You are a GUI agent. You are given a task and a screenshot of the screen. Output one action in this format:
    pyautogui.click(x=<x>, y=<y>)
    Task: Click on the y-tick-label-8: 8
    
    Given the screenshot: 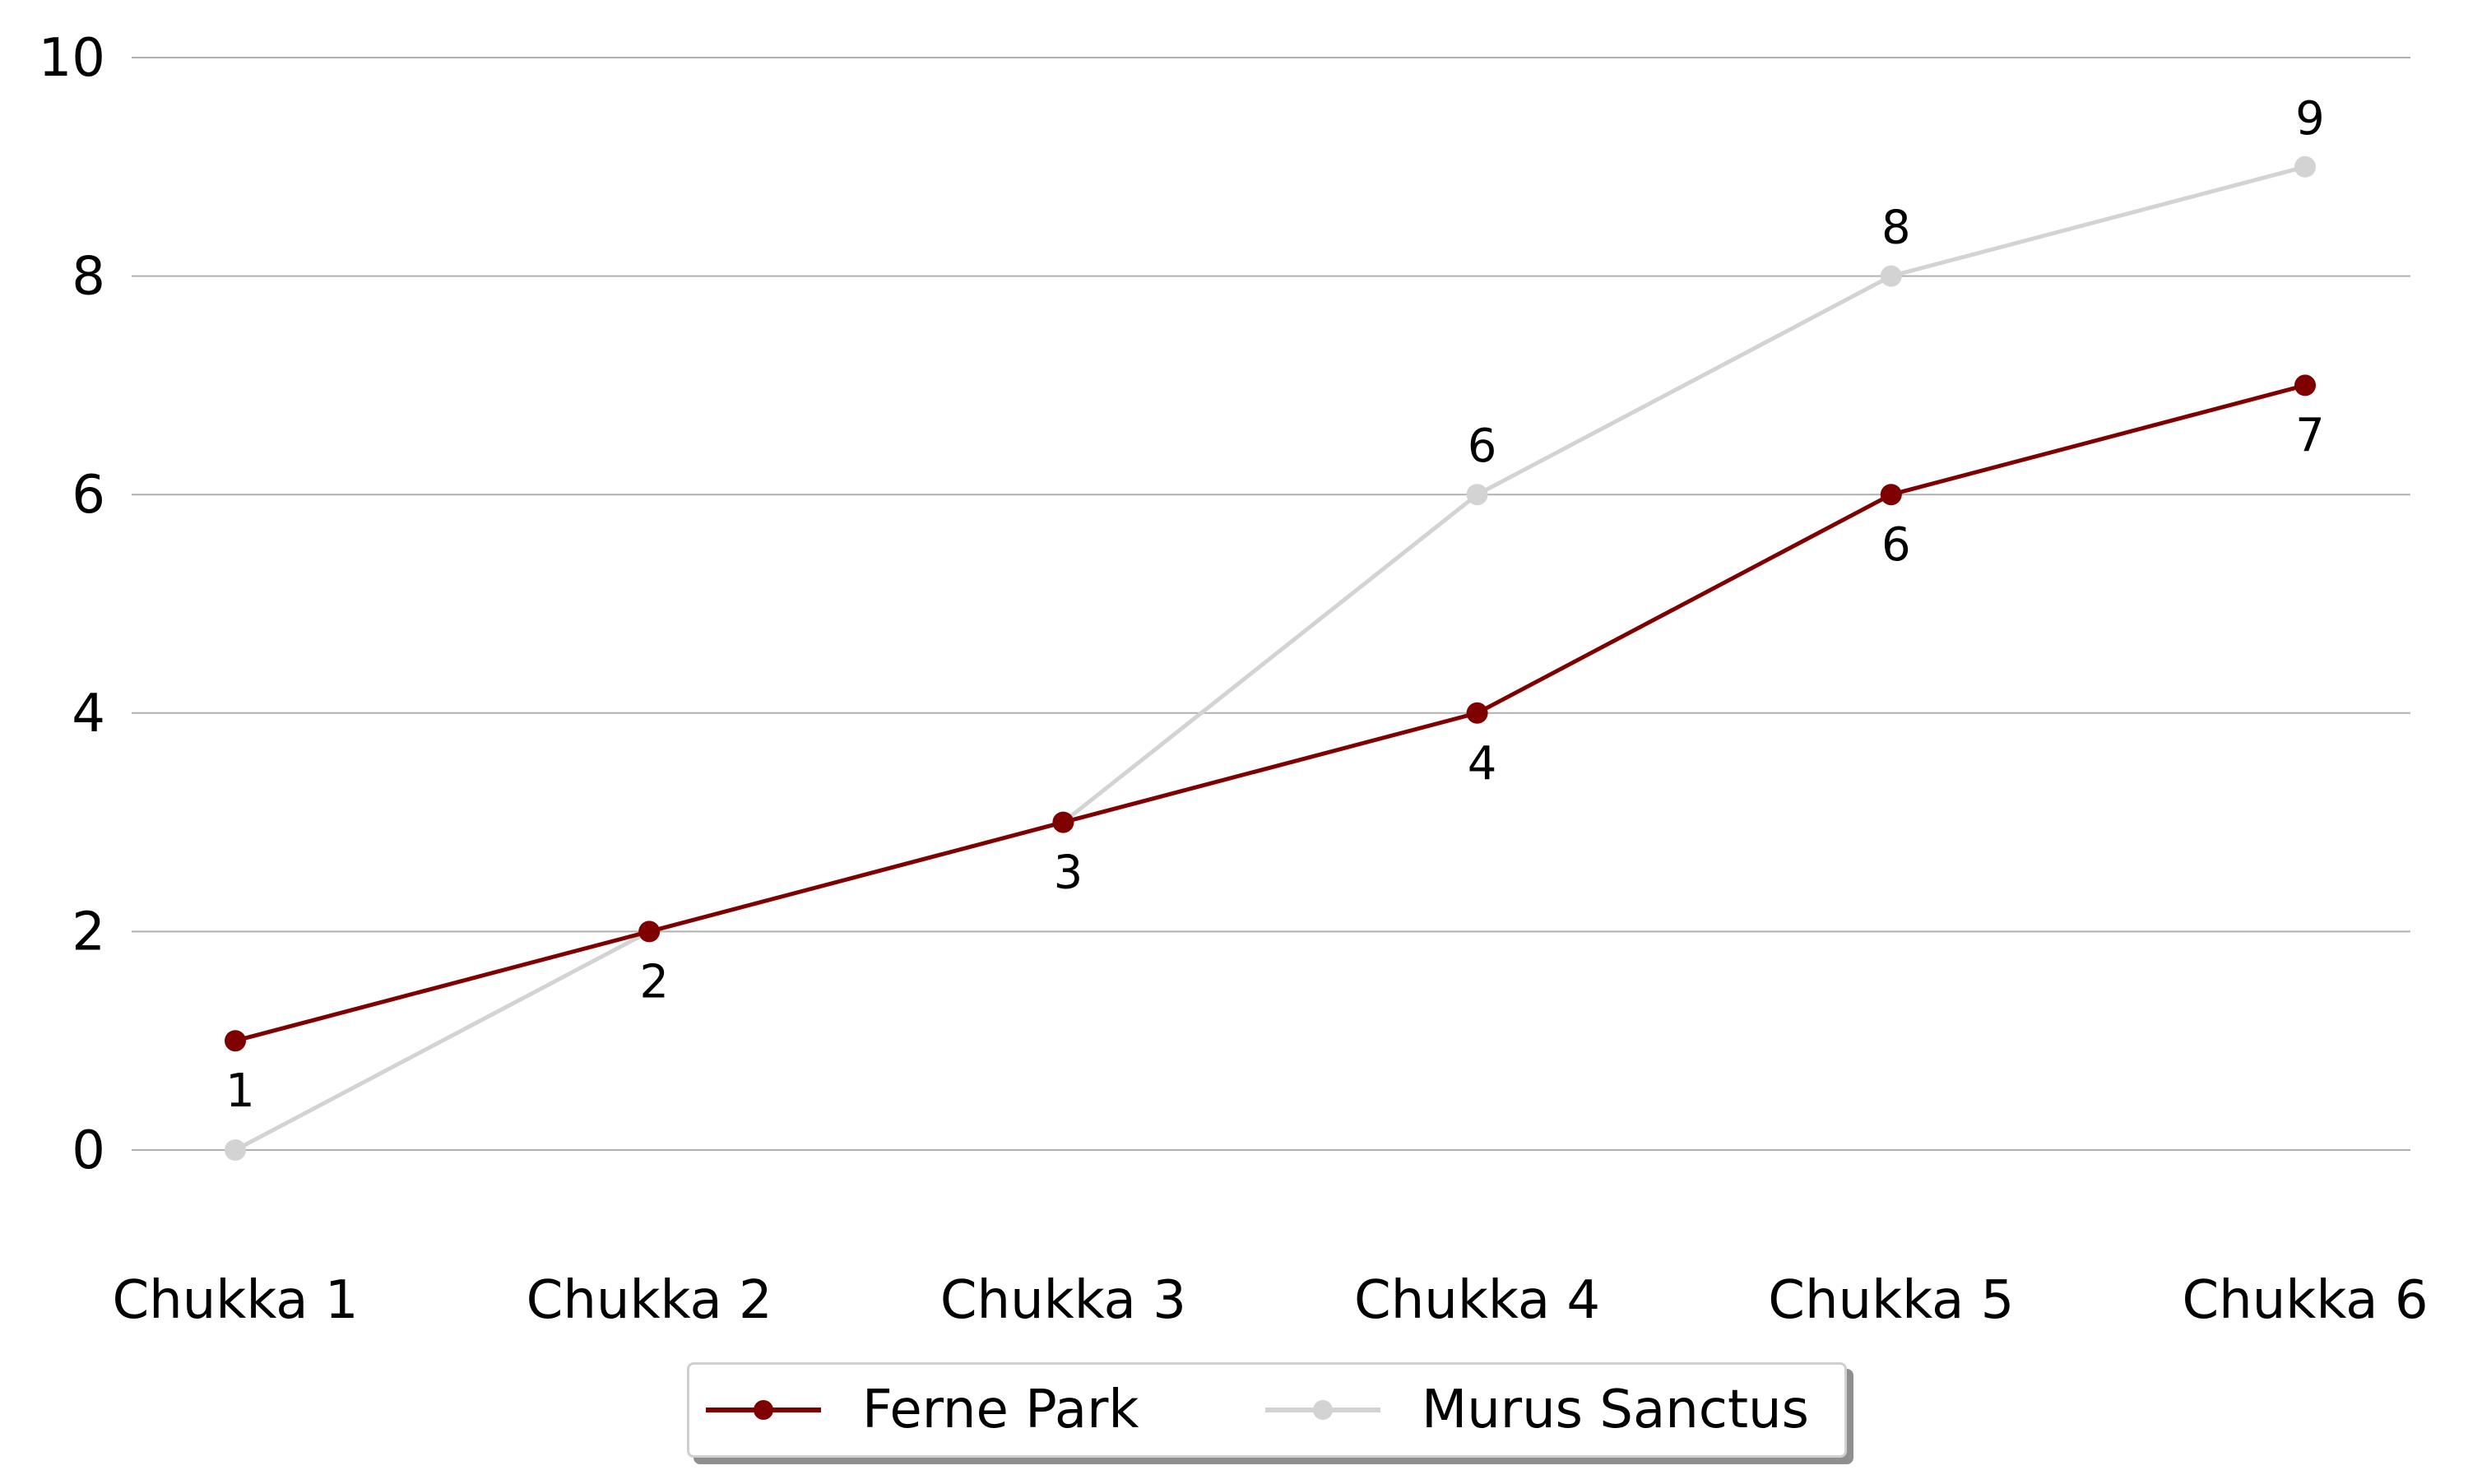 What is the action you would take?
    pyautogui.click(x=88, y=277)
    